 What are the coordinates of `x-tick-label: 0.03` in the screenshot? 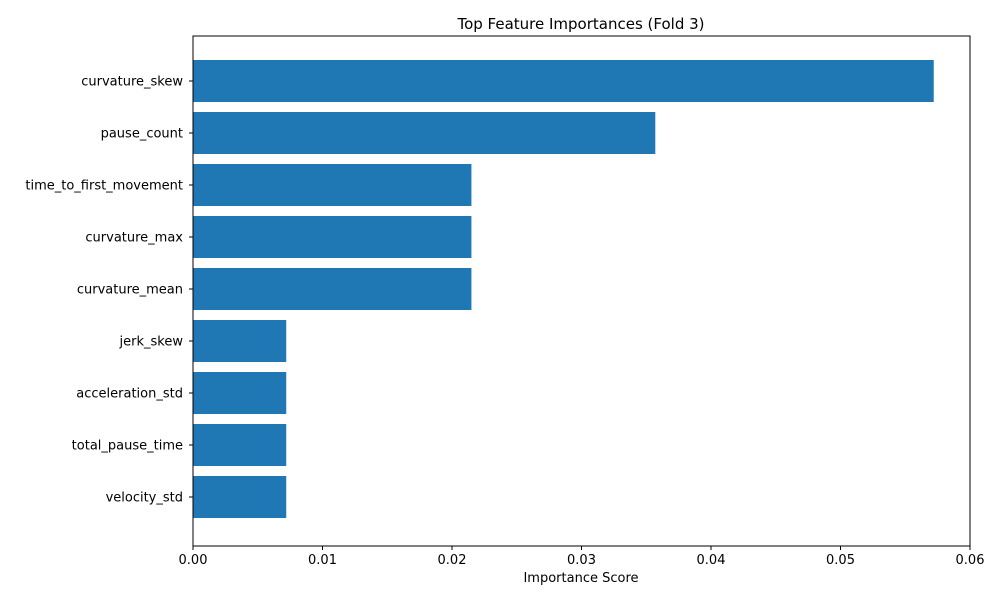 It's located at (581, 560).